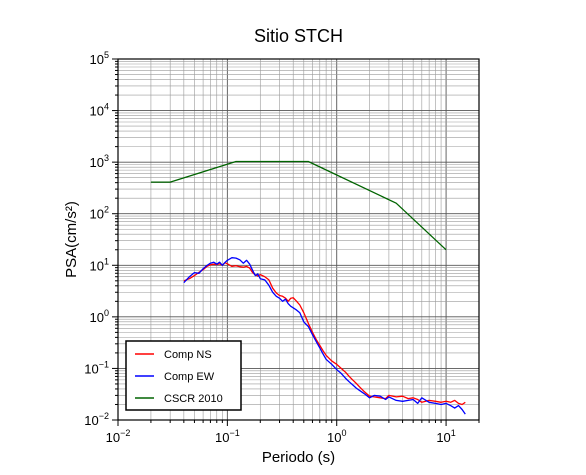  Describe the element at coordinates (336, 436) in the screenshot. I see `x-tick-label: 10⁰` at that location.